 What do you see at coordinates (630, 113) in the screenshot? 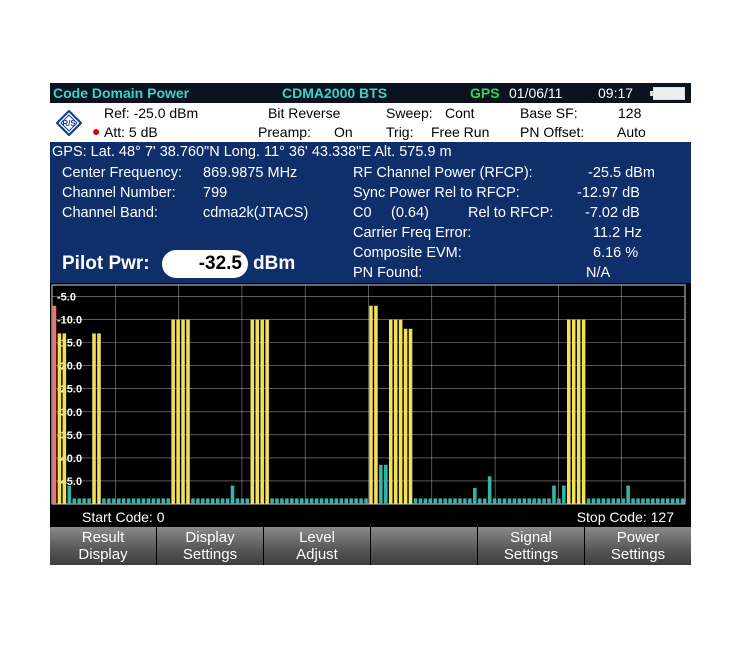
I see `base-sf-value: 128` at bounding box center [630, 113].